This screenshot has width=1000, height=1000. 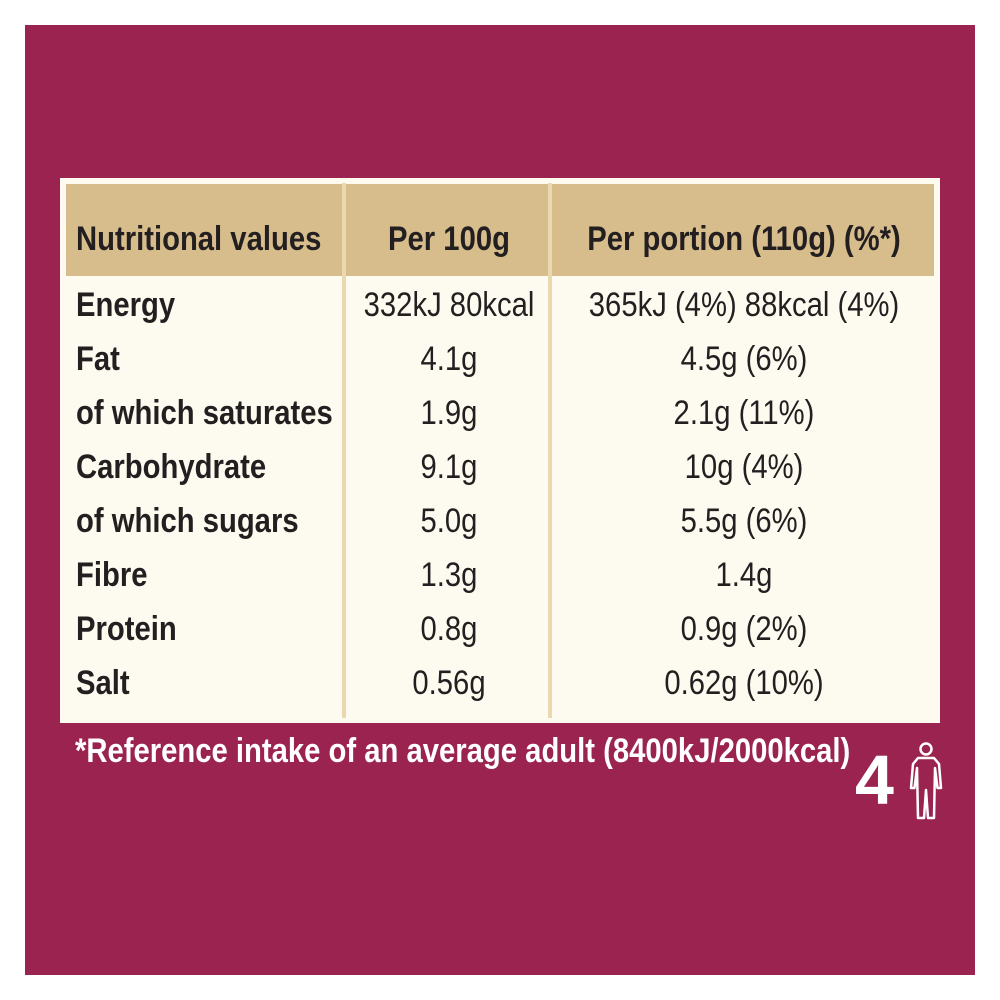 What do you see at coordinates (744, 359) in the screenshot?
I see `row-portion-fat: 4.5g (6%)` at bounding box center [744, 359].